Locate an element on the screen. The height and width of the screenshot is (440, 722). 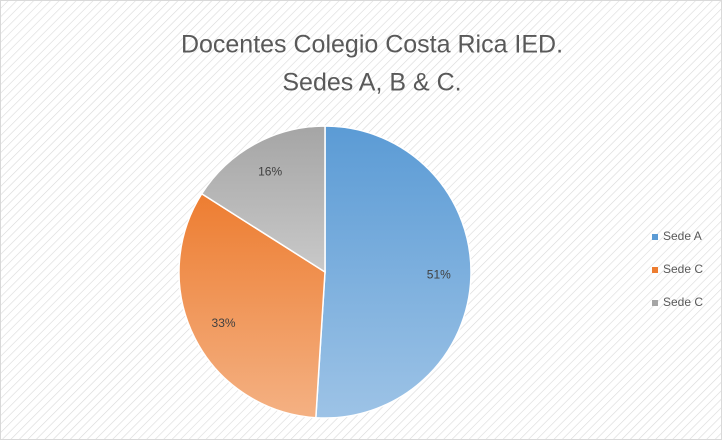
legend: Sede A Sede C Sede C is located at coordinates (677, 269).